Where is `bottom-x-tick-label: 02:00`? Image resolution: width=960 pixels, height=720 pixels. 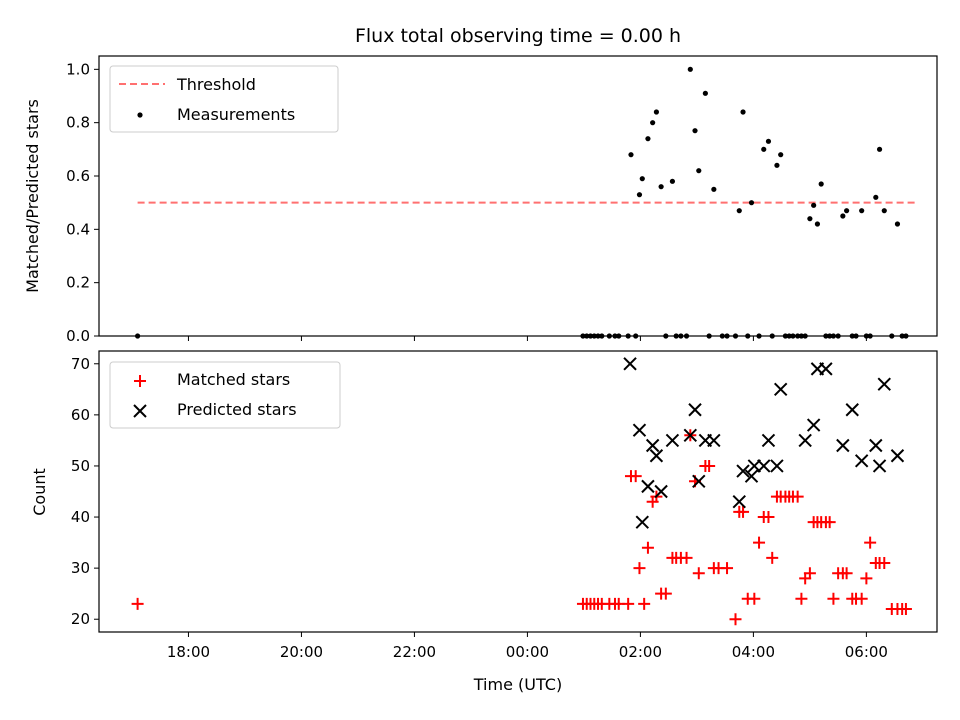
bottom-x-tick-label: 02:00 is located at coordinates (640, 652).